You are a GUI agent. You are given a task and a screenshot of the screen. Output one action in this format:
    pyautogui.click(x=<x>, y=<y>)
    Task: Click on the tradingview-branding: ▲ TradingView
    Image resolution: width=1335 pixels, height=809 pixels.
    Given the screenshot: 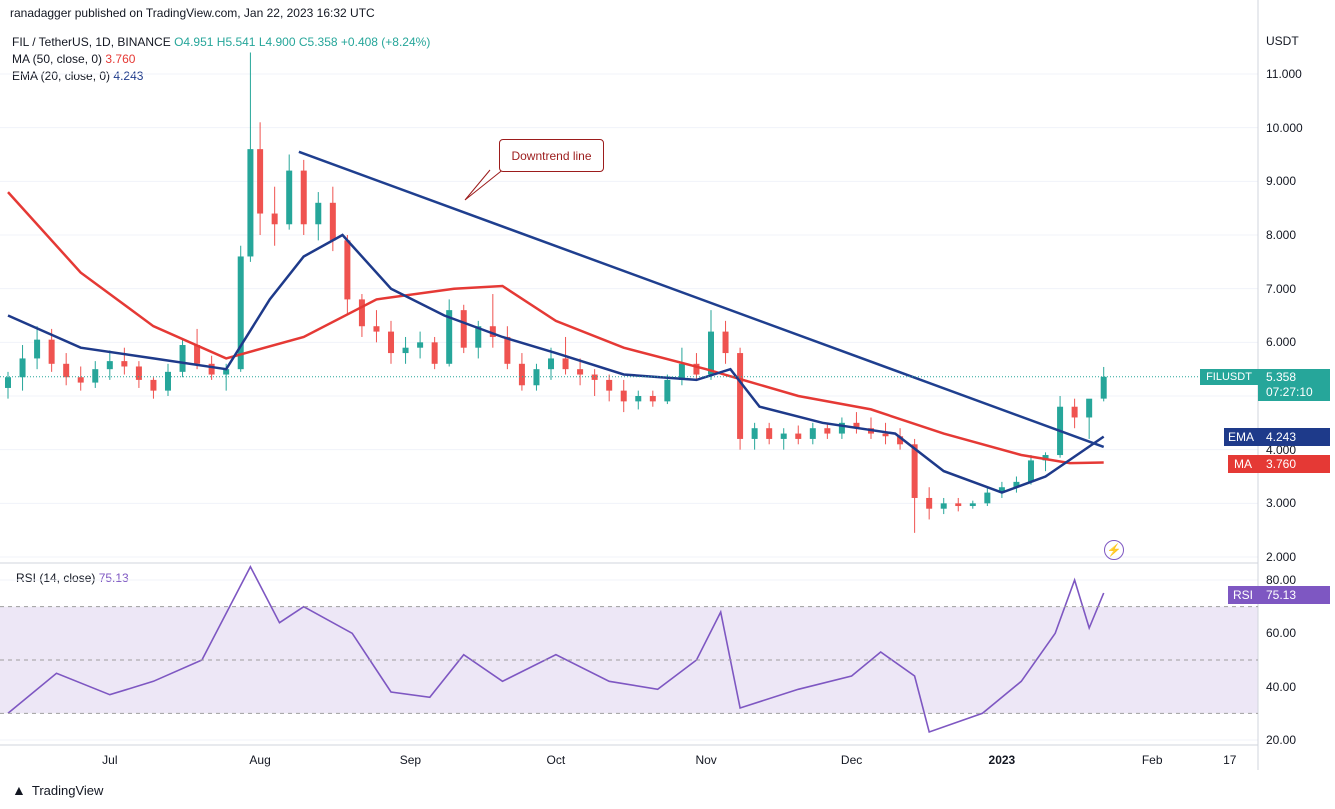 What is the action you would take?
    pyautogui.click(x=57, y=790)
    